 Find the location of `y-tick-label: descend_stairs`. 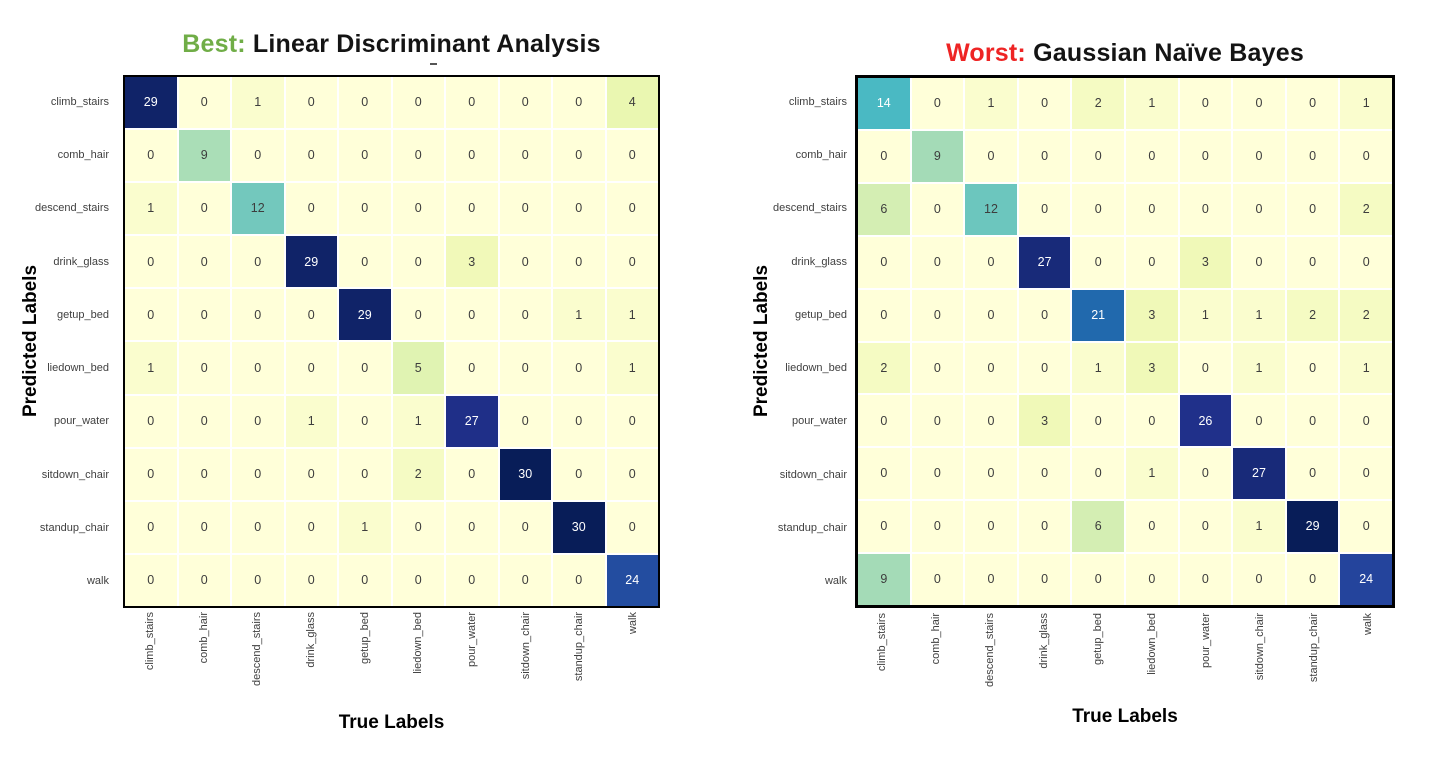

y-tick-label: descend_stairs is located at coordinates (72, 208).